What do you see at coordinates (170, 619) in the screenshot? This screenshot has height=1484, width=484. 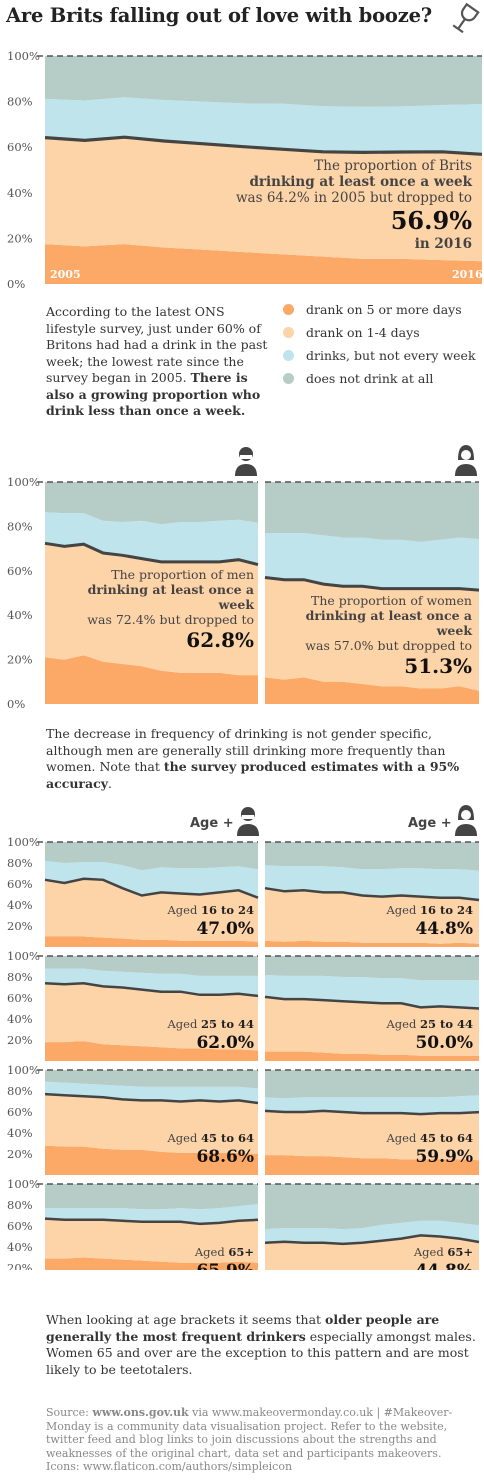 I see `men-line-3: was 72.4% but dropped to` at bounding box center [170, 619].